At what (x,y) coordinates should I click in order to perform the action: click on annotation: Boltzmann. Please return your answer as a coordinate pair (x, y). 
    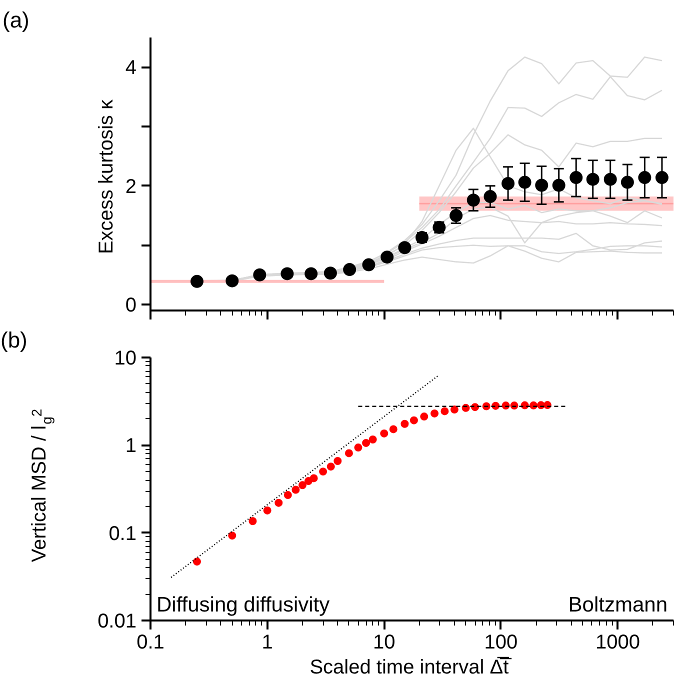
    Looking at the image, I should click on (618, 605).